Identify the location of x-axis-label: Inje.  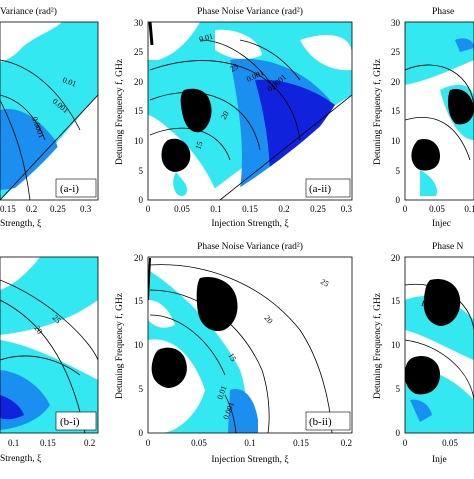
(439, 460).